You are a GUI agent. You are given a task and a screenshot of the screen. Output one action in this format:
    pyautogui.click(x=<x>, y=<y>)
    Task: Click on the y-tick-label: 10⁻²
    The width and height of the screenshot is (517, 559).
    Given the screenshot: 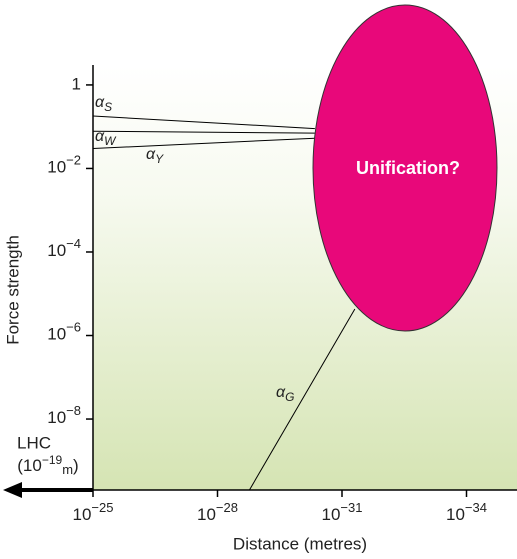 What is the action you would take?
    pyautogui.click(x=64, y=165)
    